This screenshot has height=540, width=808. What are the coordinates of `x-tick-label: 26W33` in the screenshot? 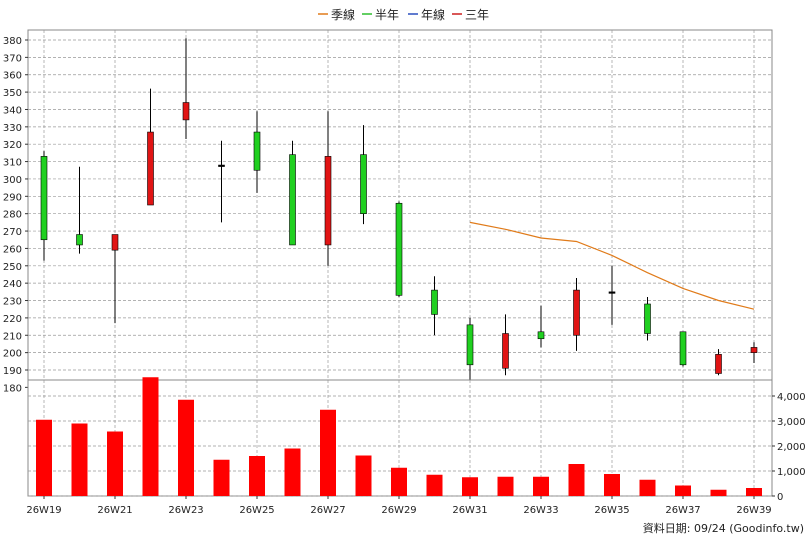 It's located at (540, 510).